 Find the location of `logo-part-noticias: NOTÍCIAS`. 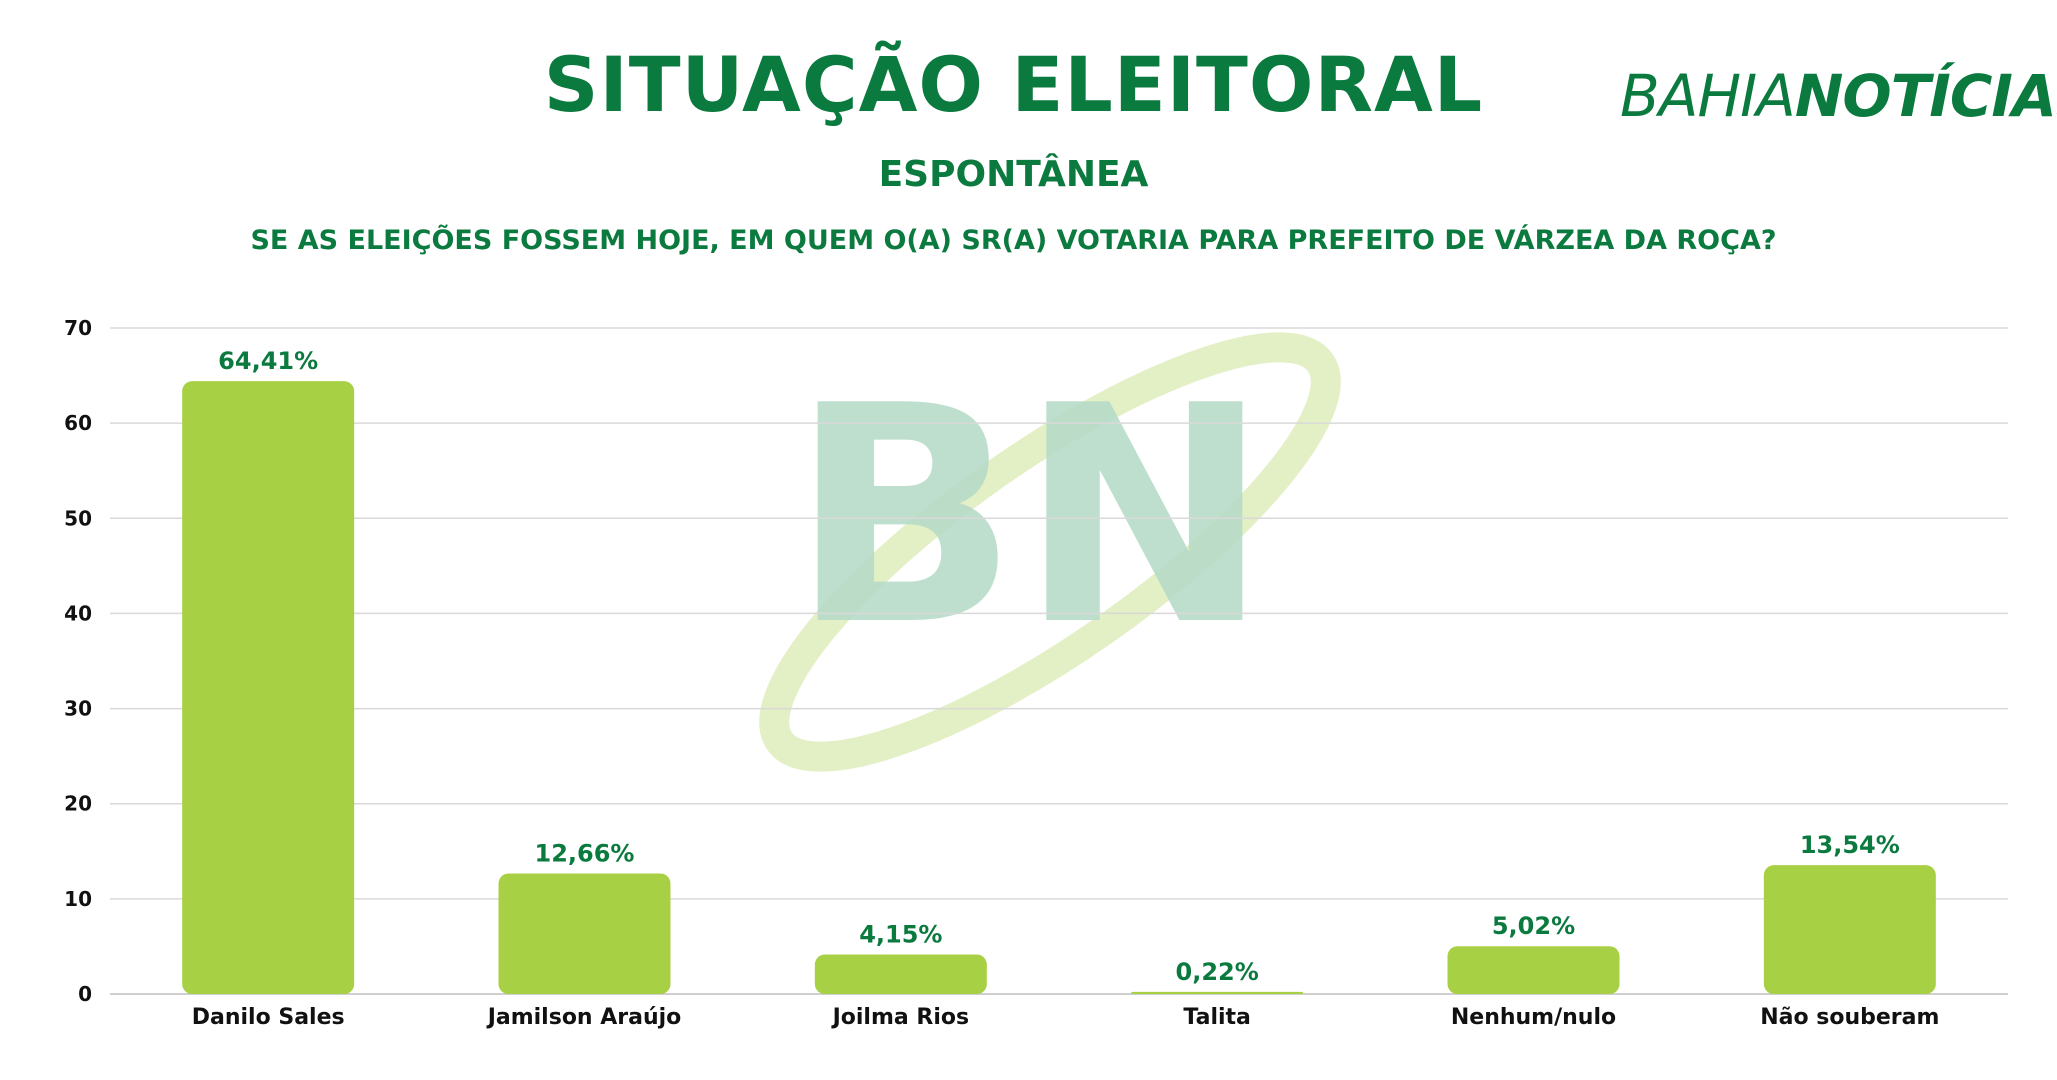

logo-part-noticias: NOTÍCIAS is located at coordinates (1925, 96).